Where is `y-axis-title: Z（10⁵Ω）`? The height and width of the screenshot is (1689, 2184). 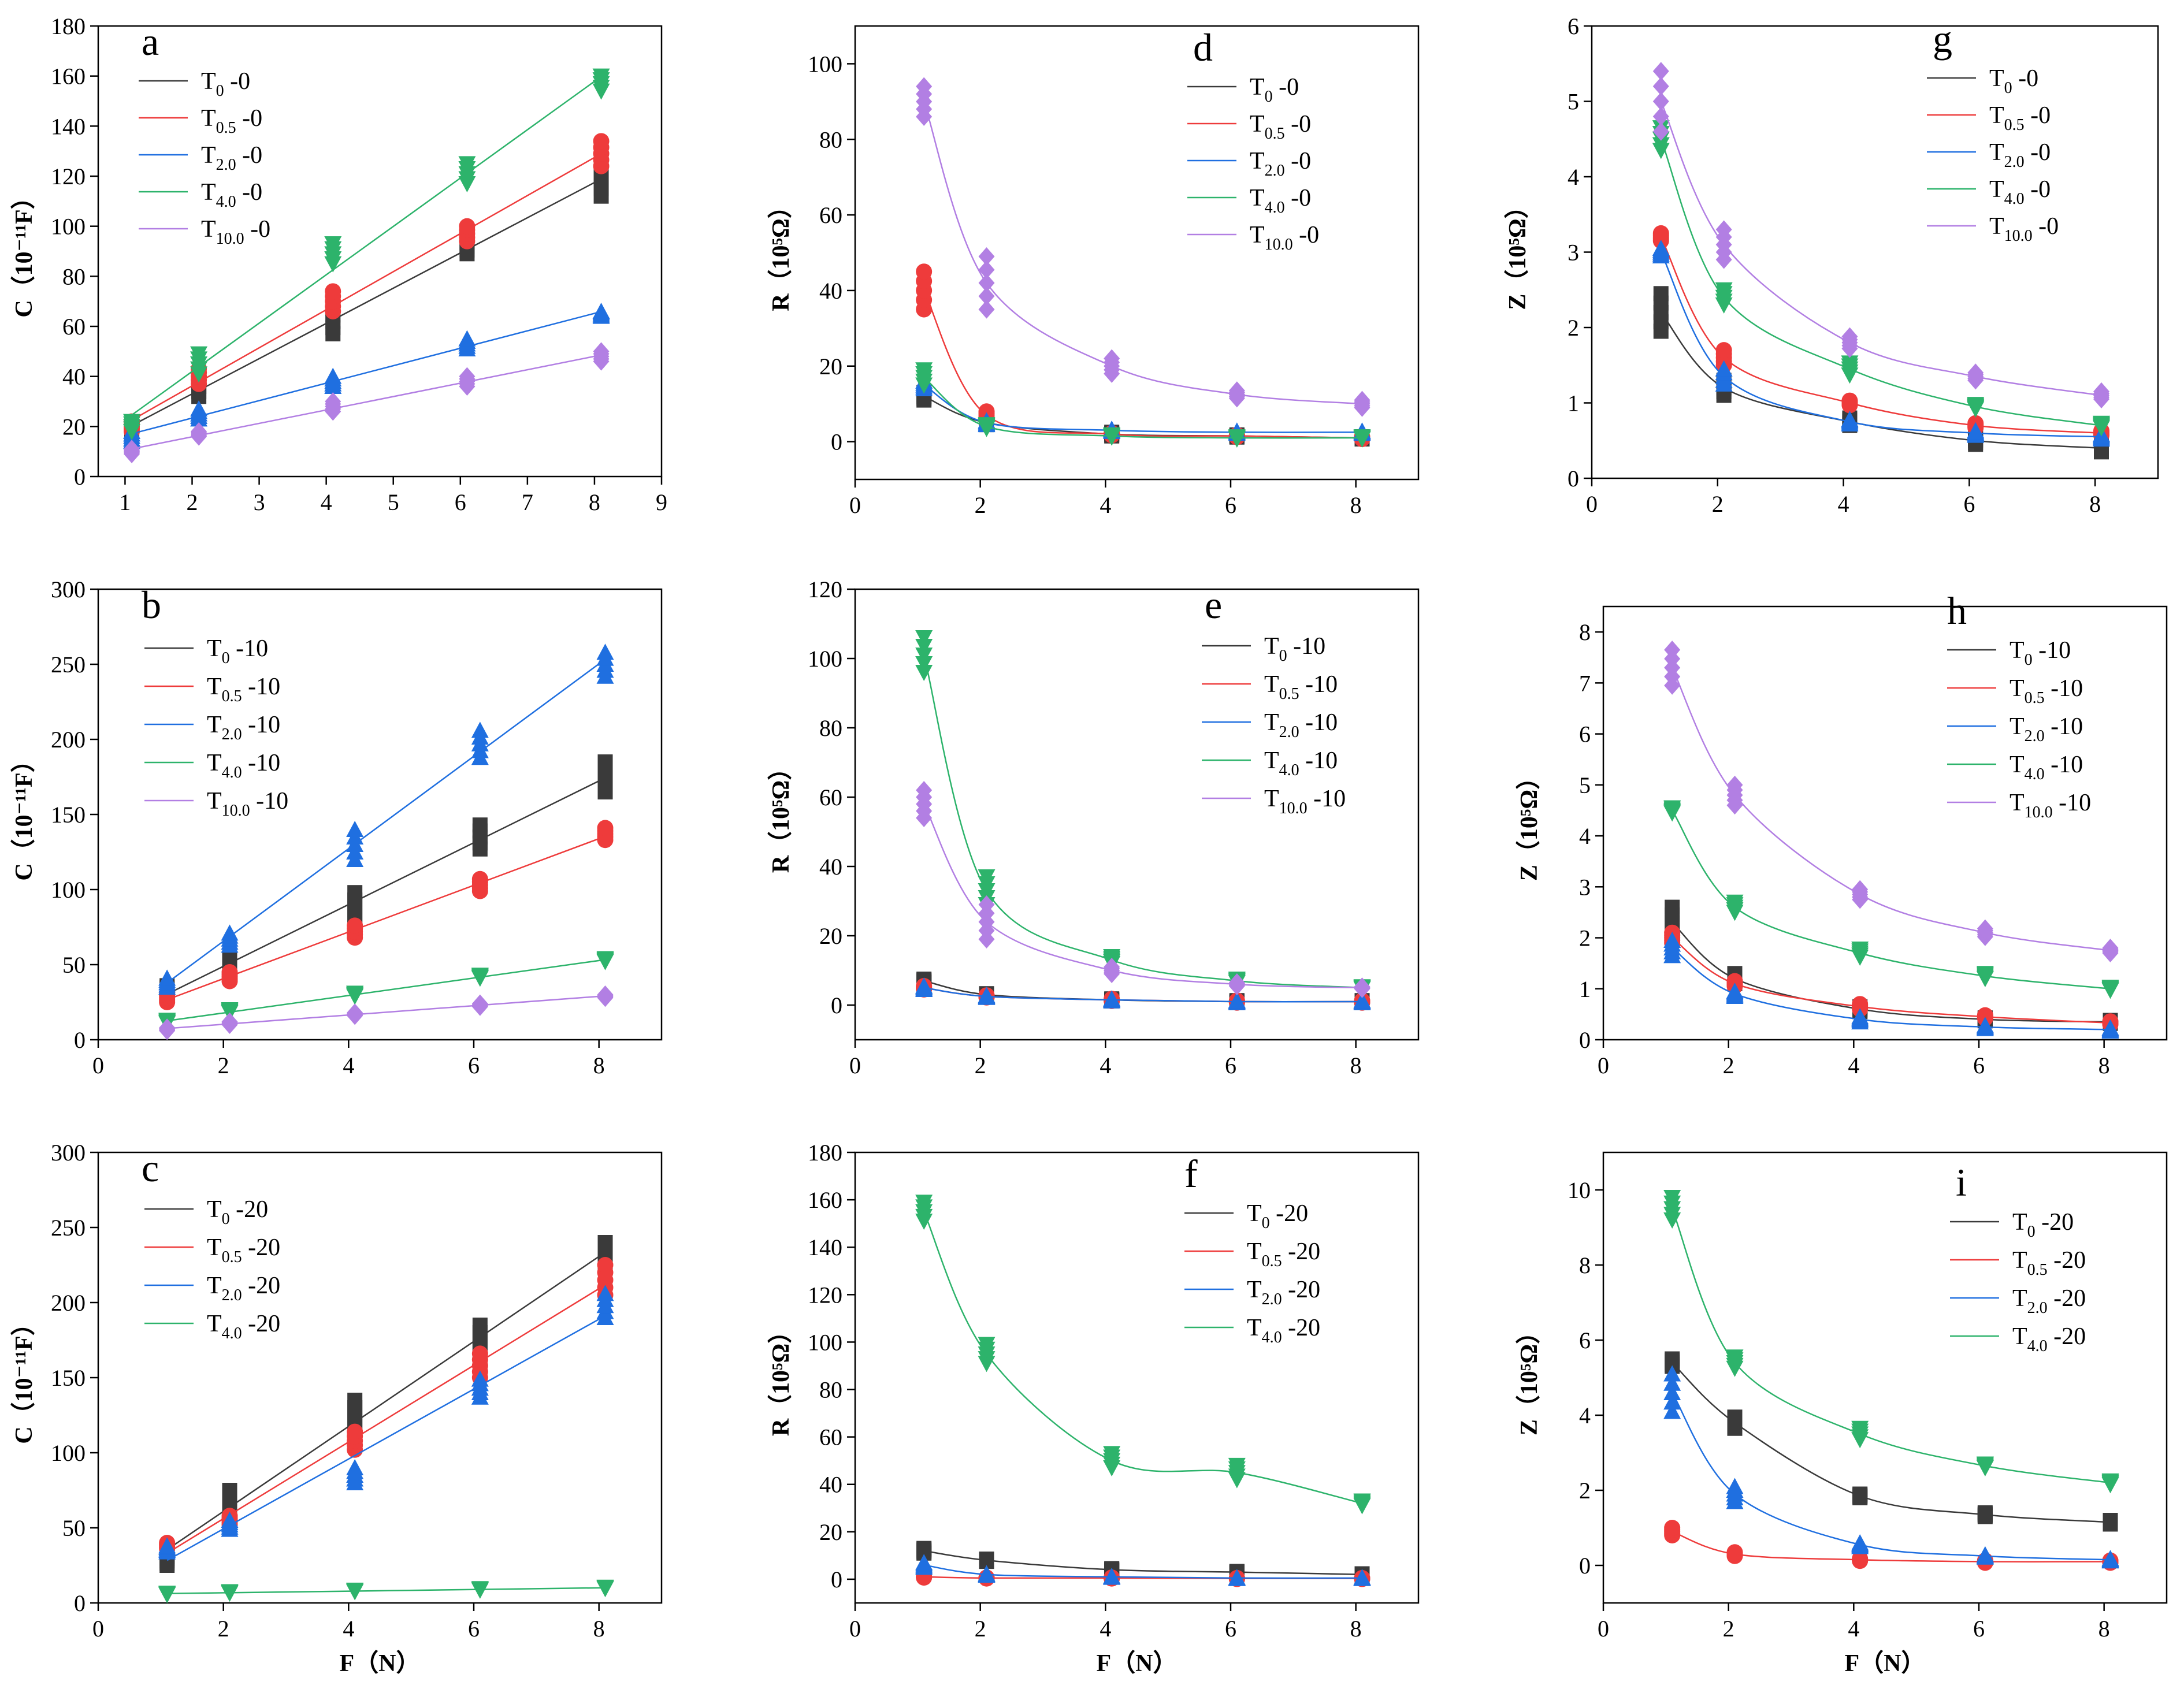
y-axis-title: Z（10⁵Ω） is located at coordinates (1529, 823).